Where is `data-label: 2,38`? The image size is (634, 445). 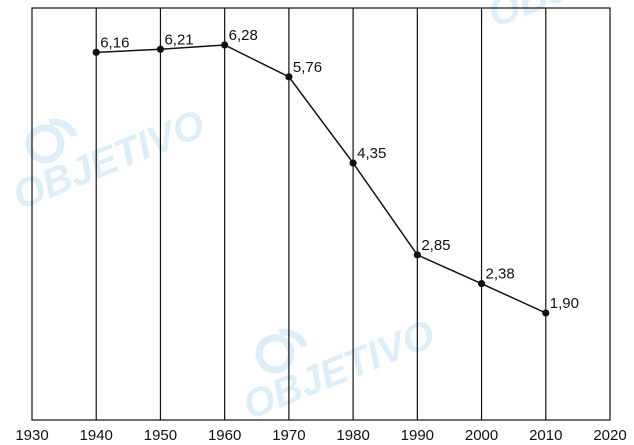 data-label: 2,38 is located at coordinates (500, 274).